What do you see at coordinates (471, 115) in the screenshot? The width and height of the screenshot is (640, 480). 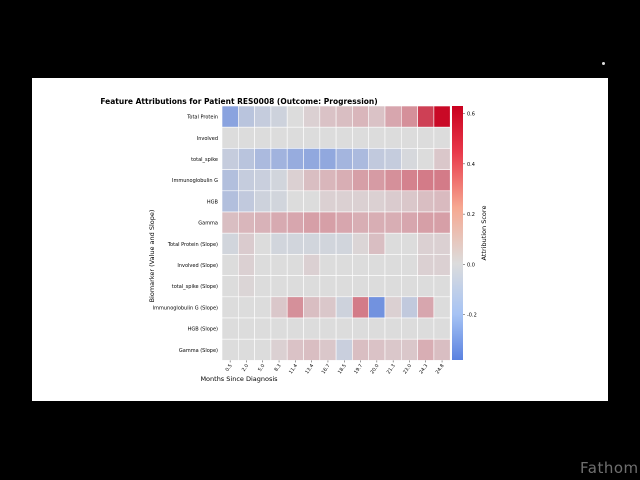 I see `colorbar-tick-label: 0.6` at bounding box center [471, 115].